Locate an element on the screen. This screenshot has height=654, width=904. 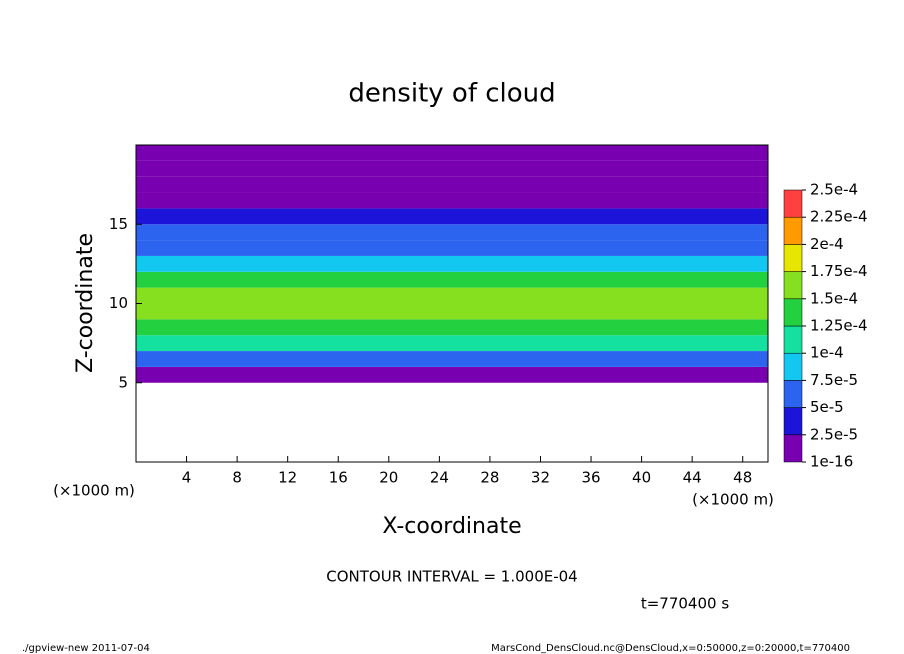
x-tick-label: 28 is located at coordinates (489, 478).